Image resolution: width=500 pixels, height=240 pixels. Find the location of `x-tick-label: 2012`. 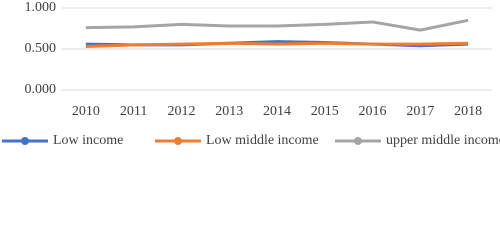

x-tick-label: 2012 is located at coordinates (181, 111).